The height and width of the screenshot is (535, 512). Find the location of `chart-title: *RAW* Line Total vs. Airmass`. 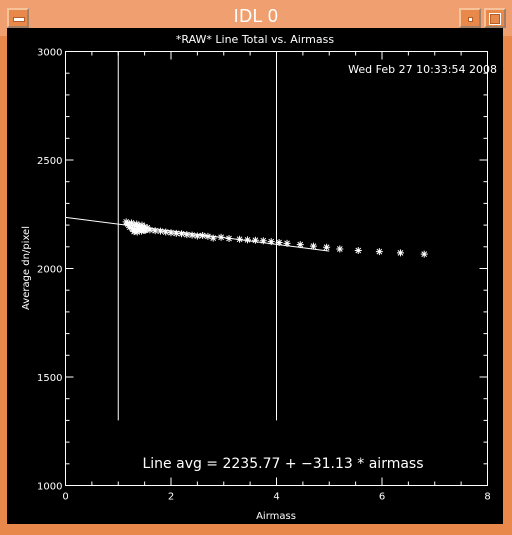

chart-title: *RAW* Line Total vs. Airmass is located at coordinates (255, 39).